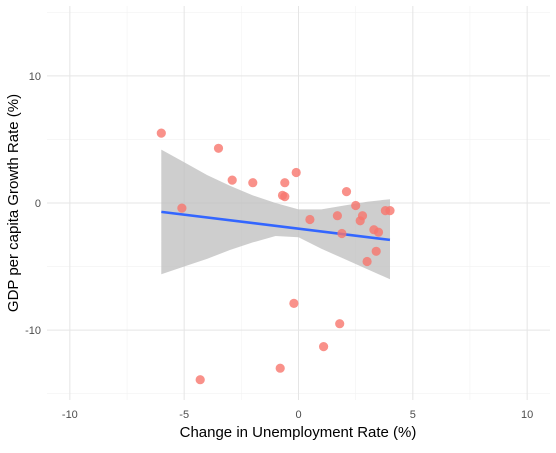  I want to click on x-axis-title: Change in Unemployment Rate (%), so click(298, 432).